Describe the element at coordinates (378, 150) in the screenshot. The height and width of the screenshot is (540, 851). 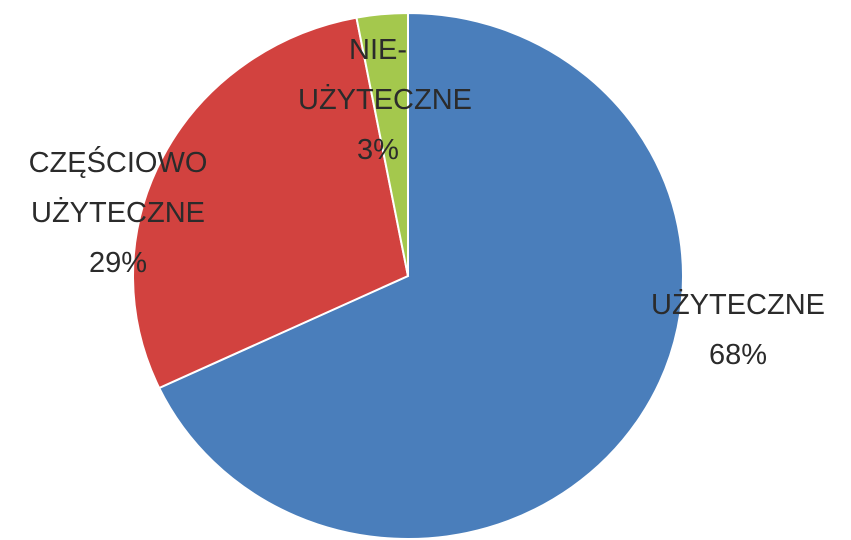
I see `value-label: 3%` at that location.